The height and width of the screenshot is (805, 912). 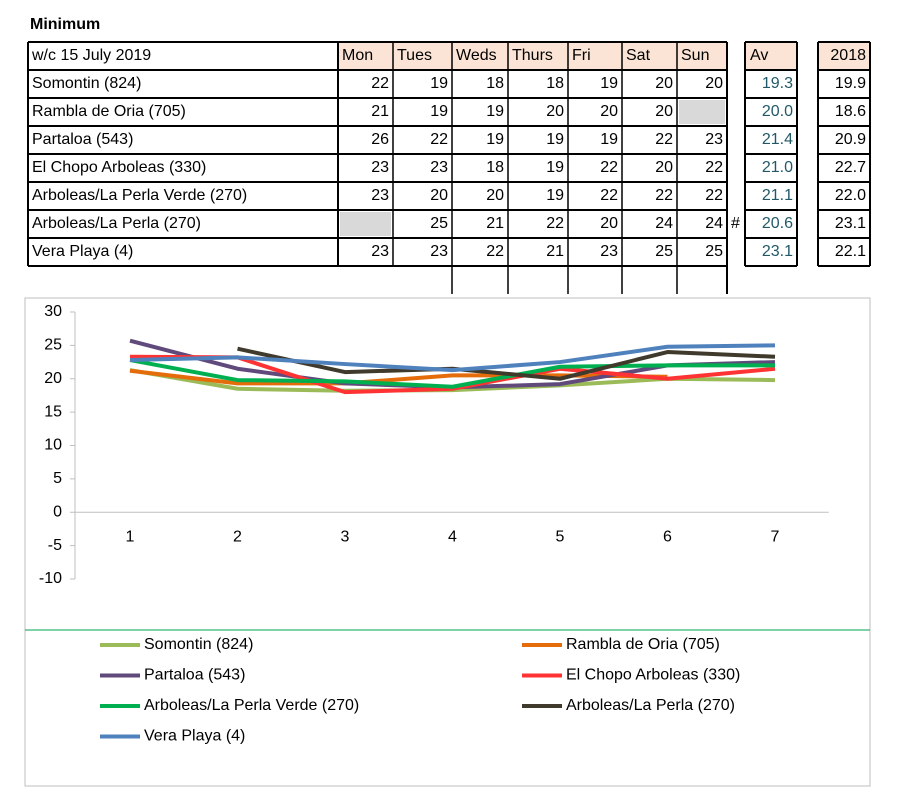 What do you see at coordinates (850, 167) in the screenshot?
I see `prev-year: 22.7` at bounding box center [850, 167].